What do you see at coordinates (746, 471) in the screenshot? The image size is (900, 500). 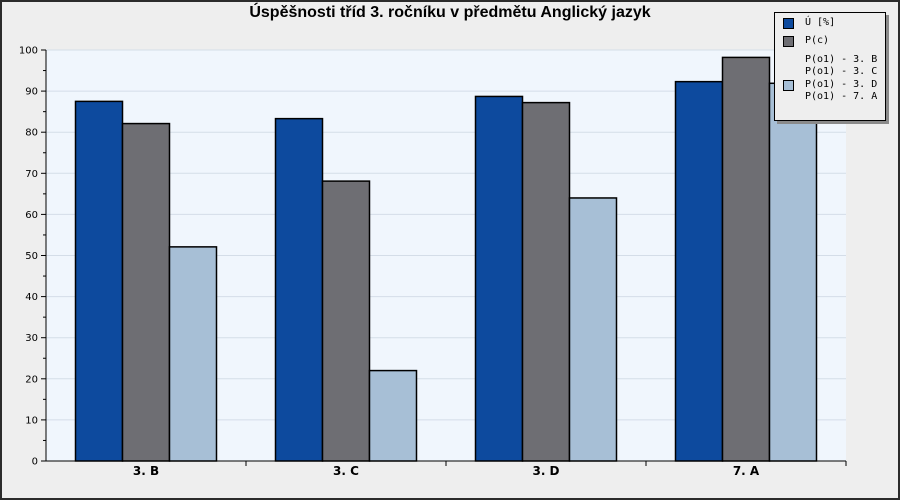 I see `x-tick-label: 7. A` at bounding box center [746, 471].